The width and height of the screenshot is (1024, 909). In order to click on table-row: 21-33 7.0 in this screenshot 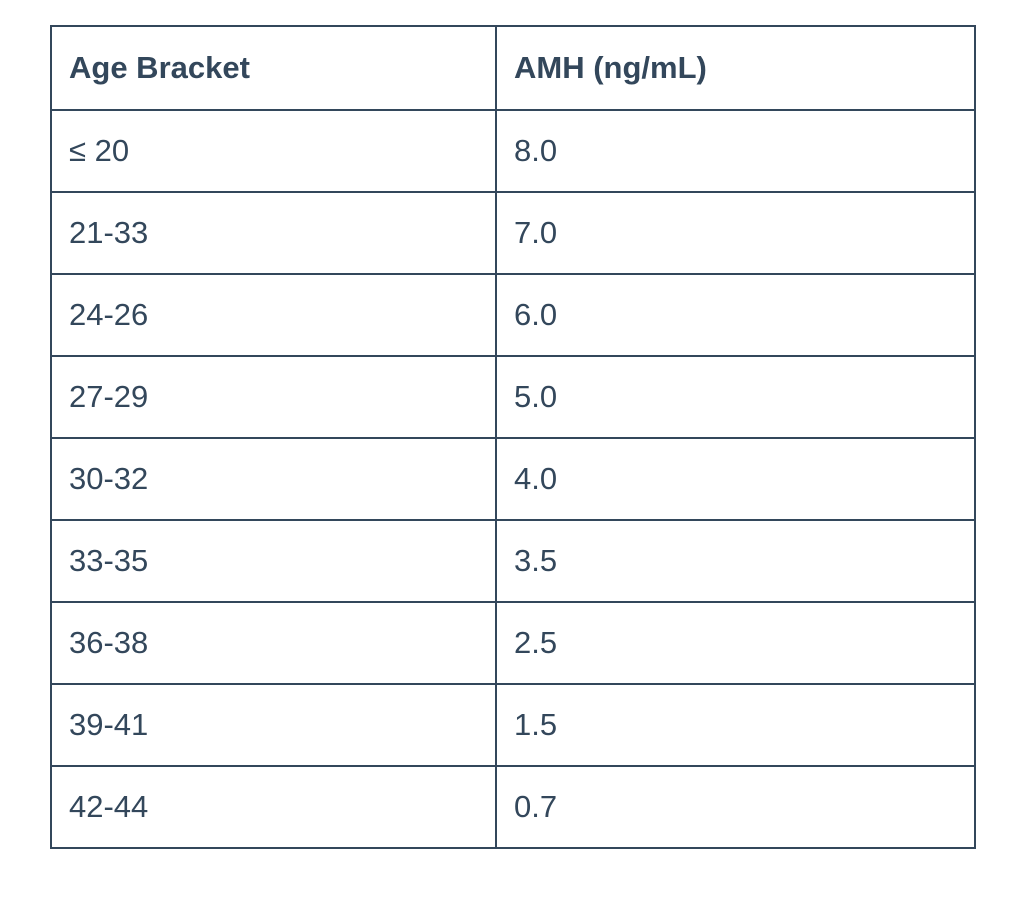, I will do `click(513, 233)`.